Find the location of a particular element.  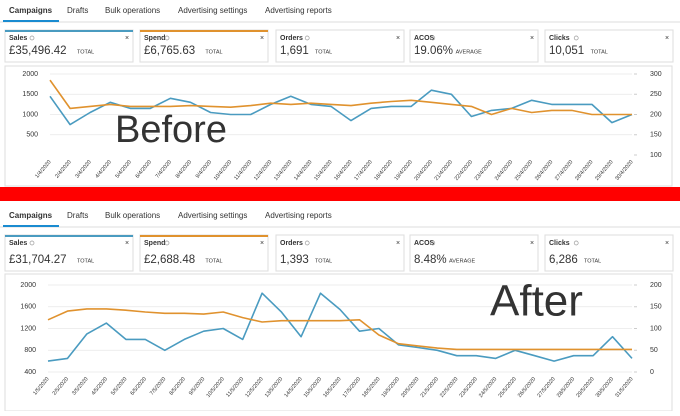

metric-value: £35,496.42 is located at coordinates (38, 51).